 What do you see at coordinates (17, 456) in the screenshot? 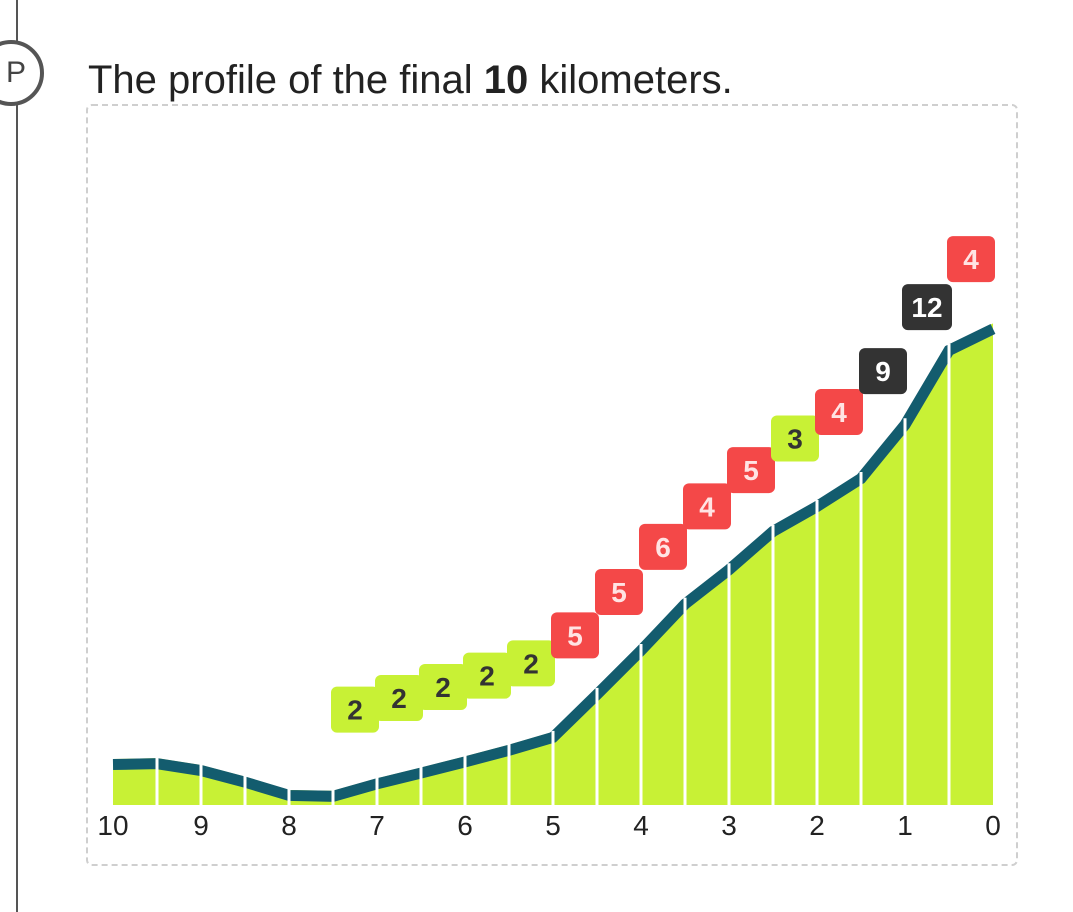
I see `timeline-rail` at bounding box center [17, 456].